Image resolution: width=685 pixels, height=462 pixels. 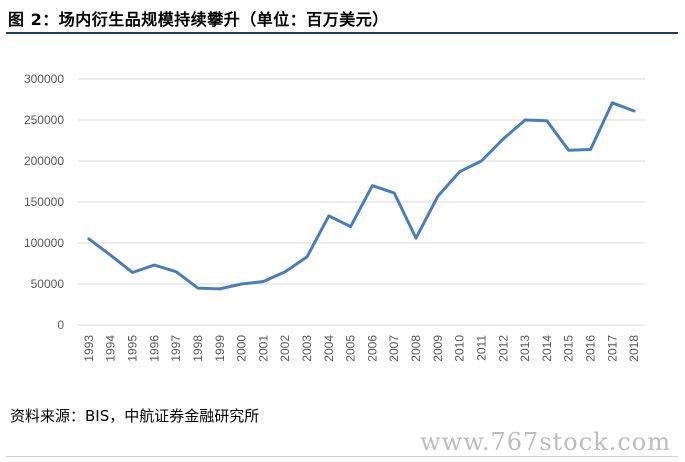 I want to click on x-tick-label: 2016, so click(x=590, y=348).